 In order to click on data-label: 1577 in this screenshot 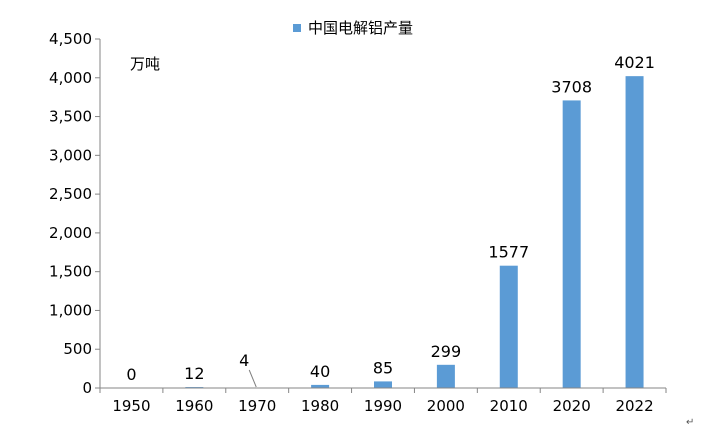, I will do `click(508, 252)`.